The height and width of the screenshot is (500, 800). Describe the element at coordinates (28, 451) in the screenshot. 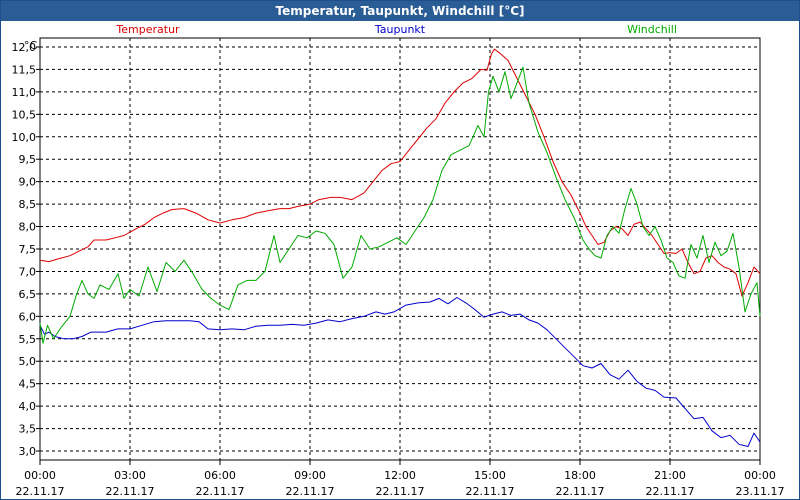

I see `y-tick-label: 3,0` at that location.